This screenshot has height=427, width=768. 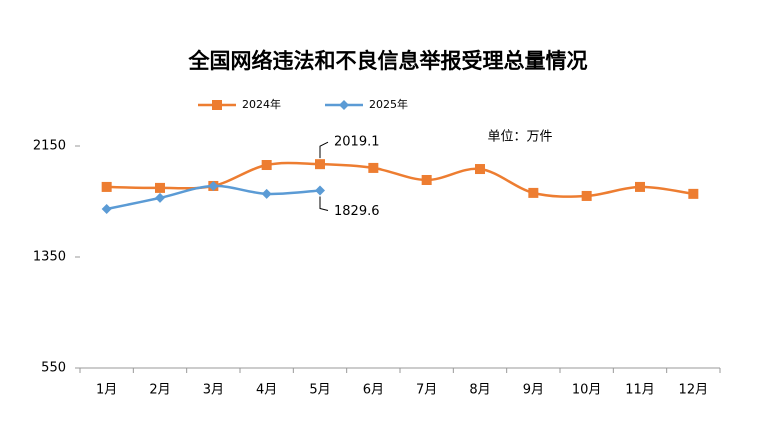 I want to click on data-label: 1829.6, so click(x=357, y=211).